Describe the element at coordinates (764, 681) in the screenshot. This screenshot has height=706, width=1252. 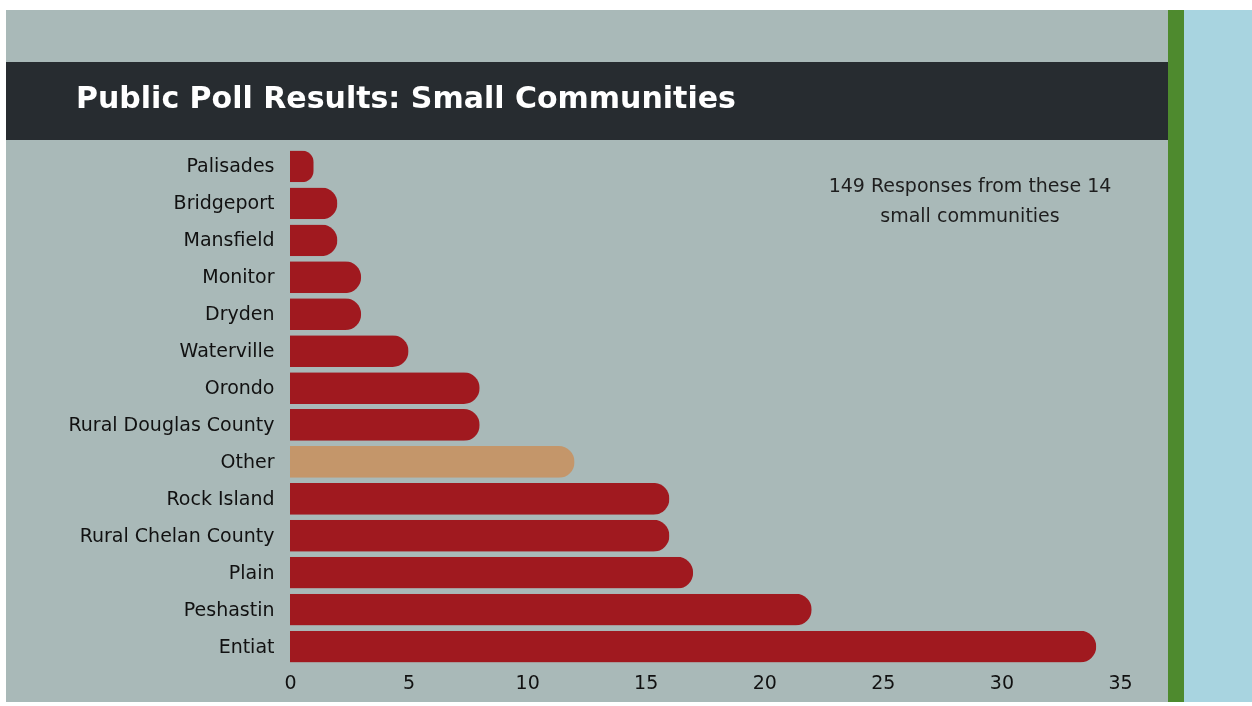
I see `x-tick-label: 20` at that location.